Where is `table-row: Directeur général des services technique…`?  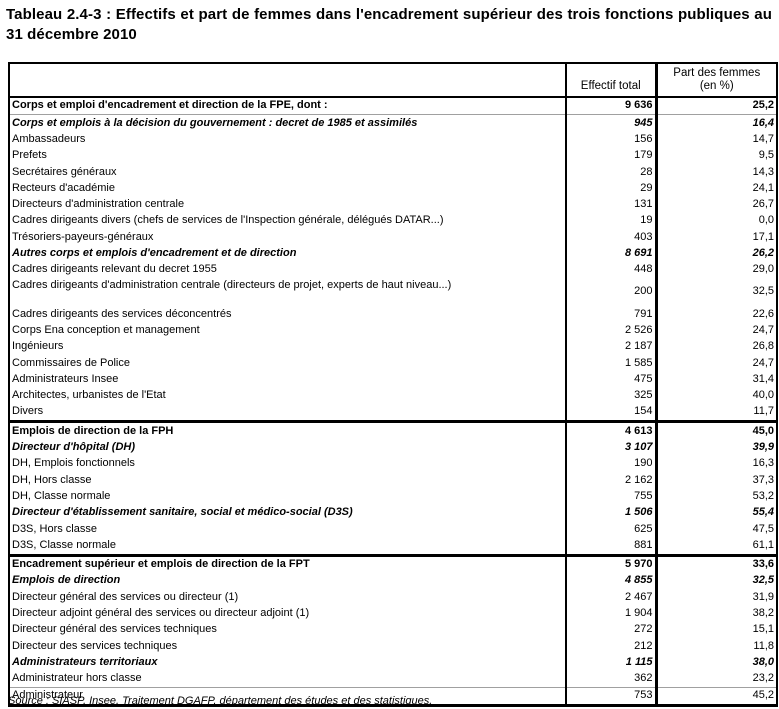 table-row: Directeur général des services technique… is located at coordinates (393, 630).